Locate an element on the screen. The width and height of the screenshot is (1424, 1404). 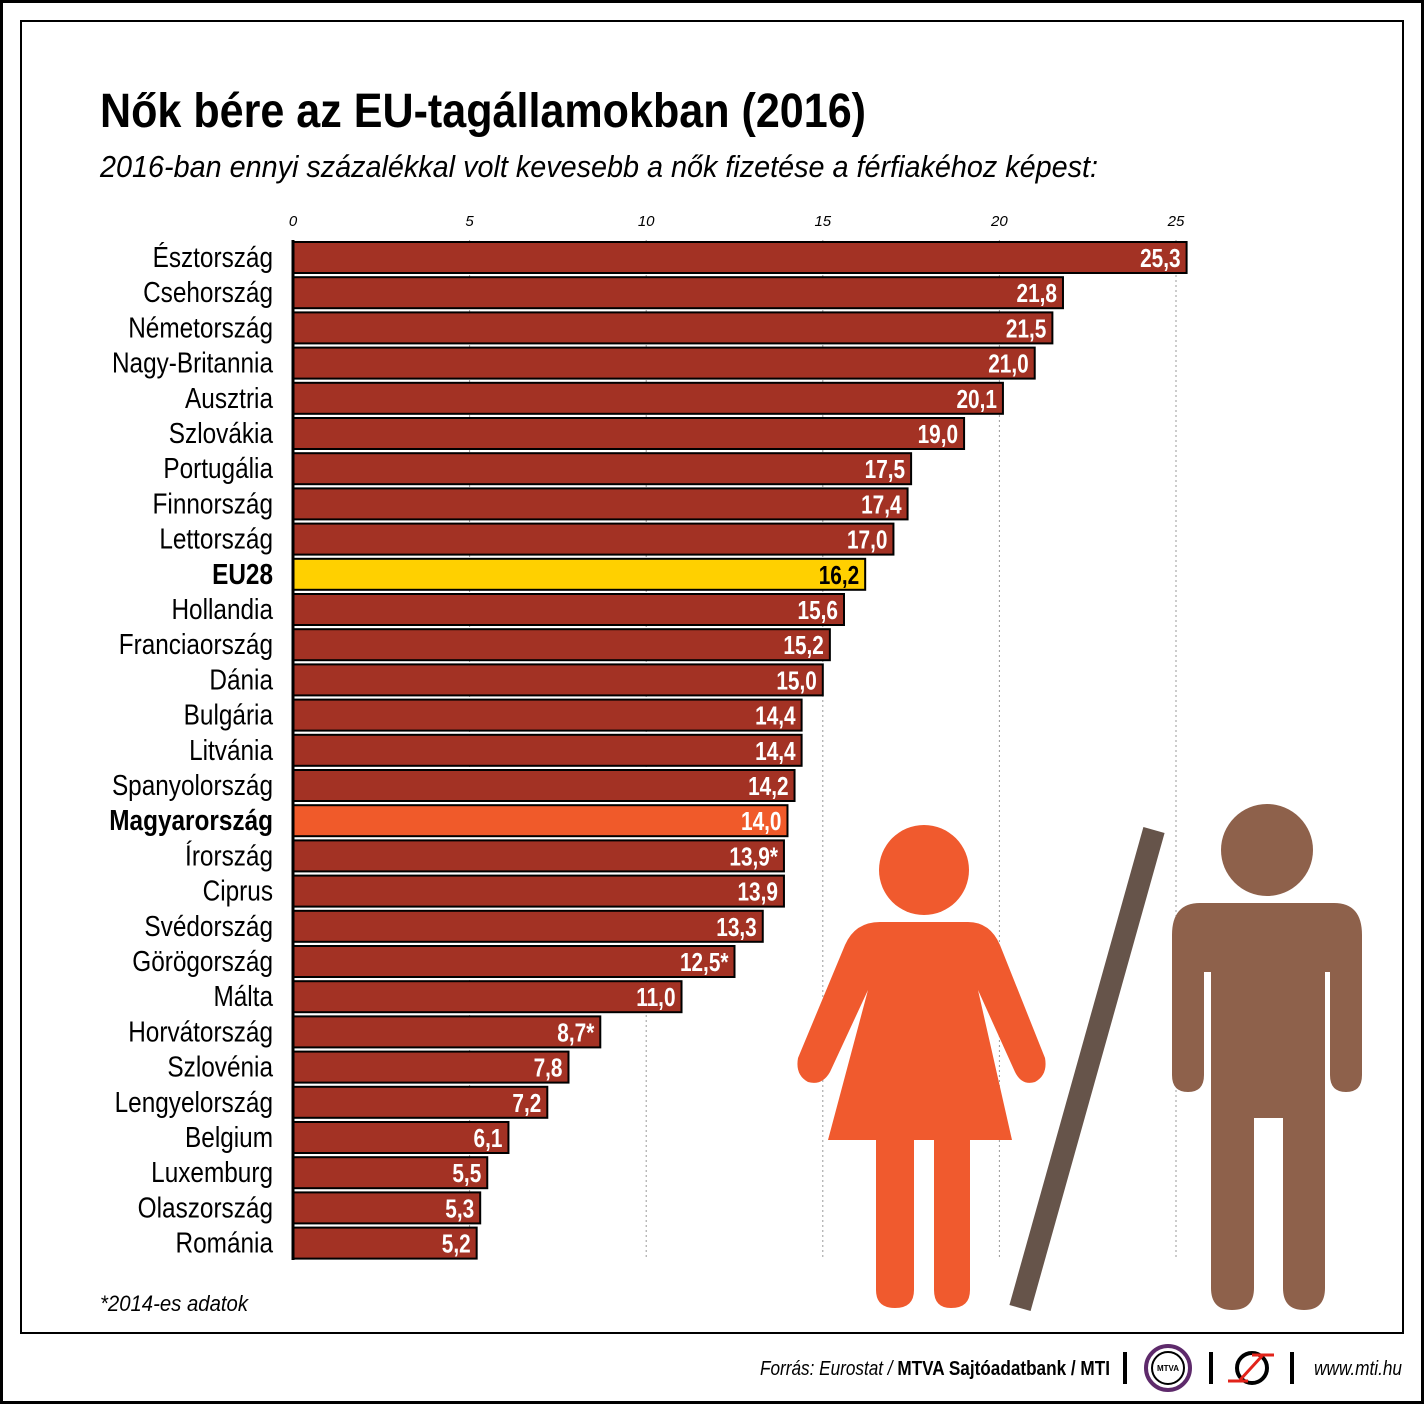
category-label: Spanyolország is located at coordinates (192, 785).